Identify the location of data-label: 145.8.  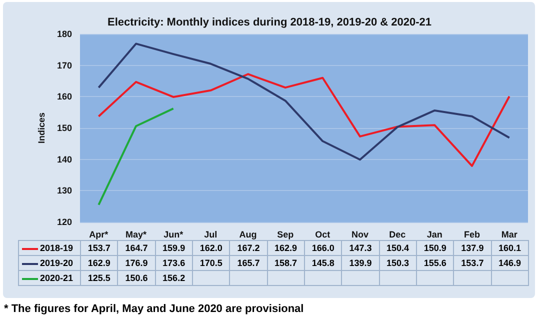
(323, 263).